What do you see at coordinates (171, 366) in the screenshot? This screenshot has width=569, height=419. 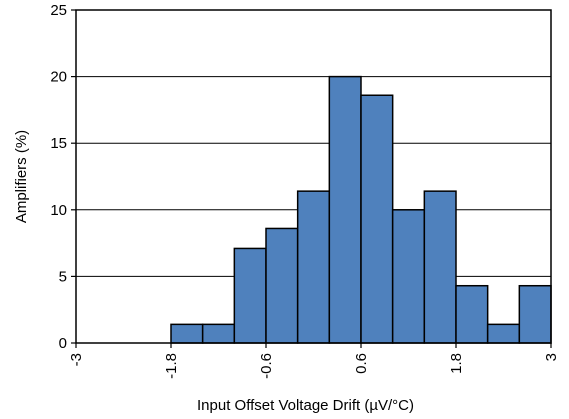 I see `x-tick-label: -1.8` at bounding box center [171, 366].